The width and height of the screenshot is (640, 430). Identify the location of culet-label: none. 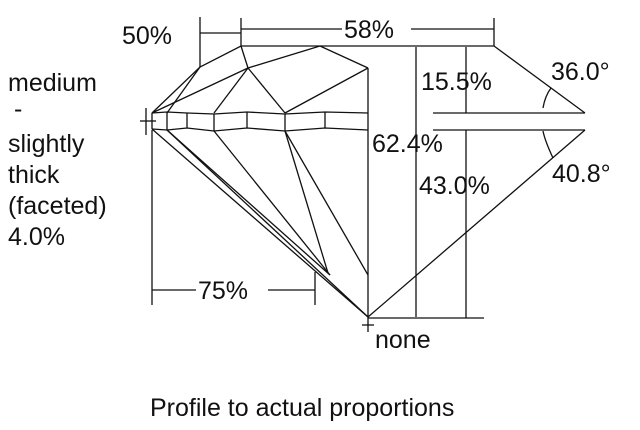
(403, 340).